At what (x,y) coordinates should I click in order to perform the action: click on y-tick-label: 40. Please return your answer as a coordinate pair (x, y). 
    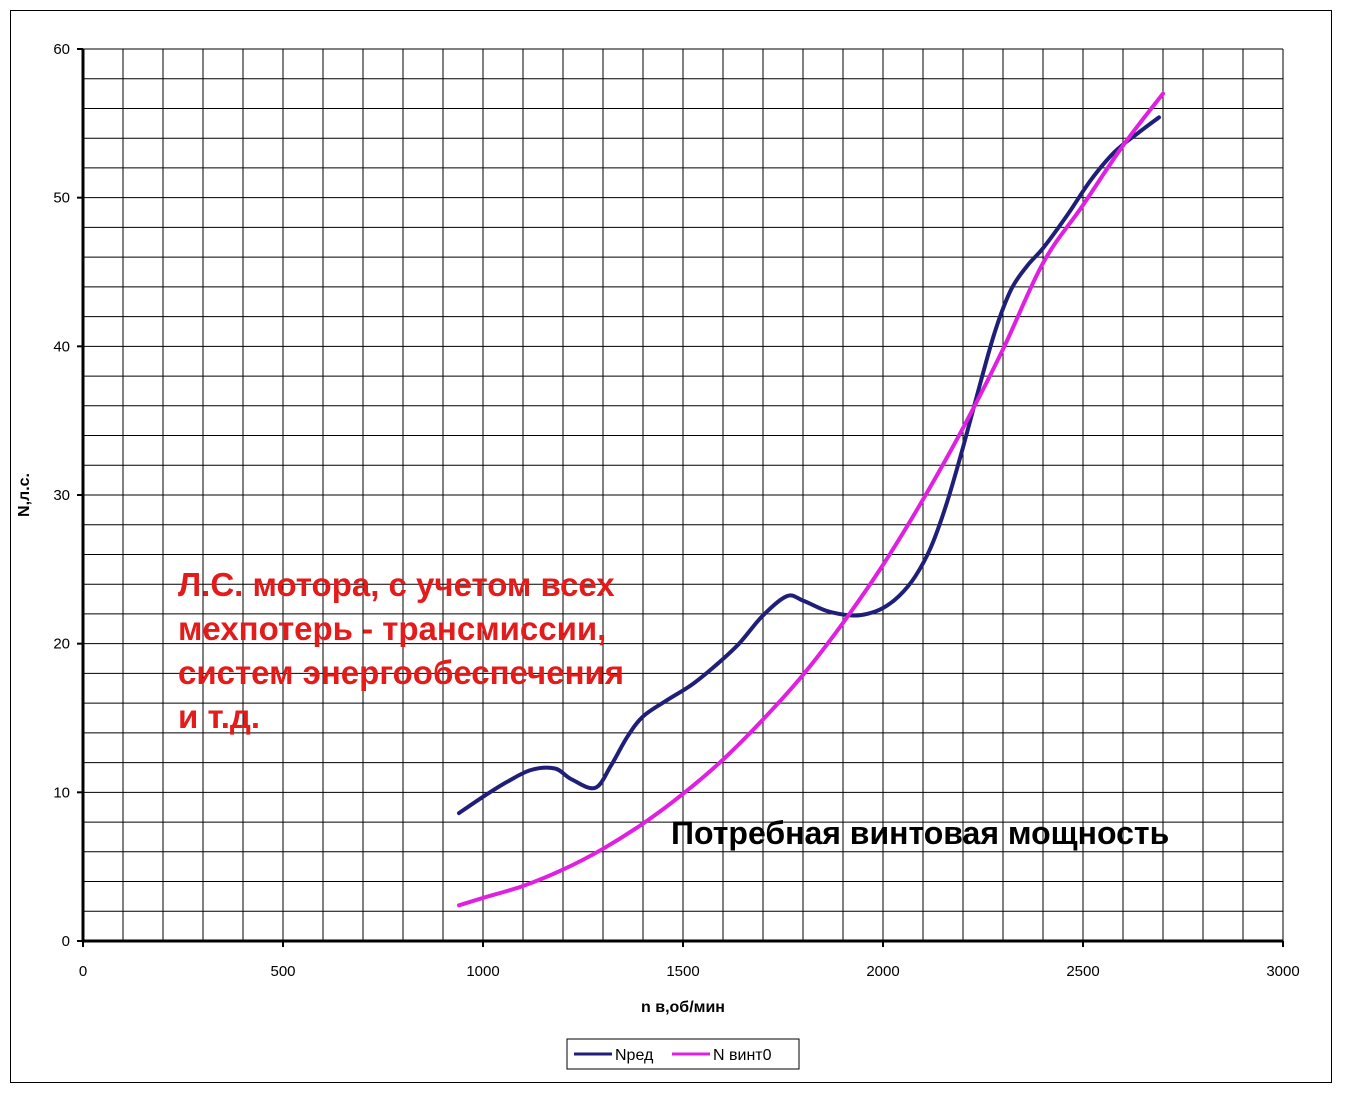
    Looking at the image, I should click on (61, 346).